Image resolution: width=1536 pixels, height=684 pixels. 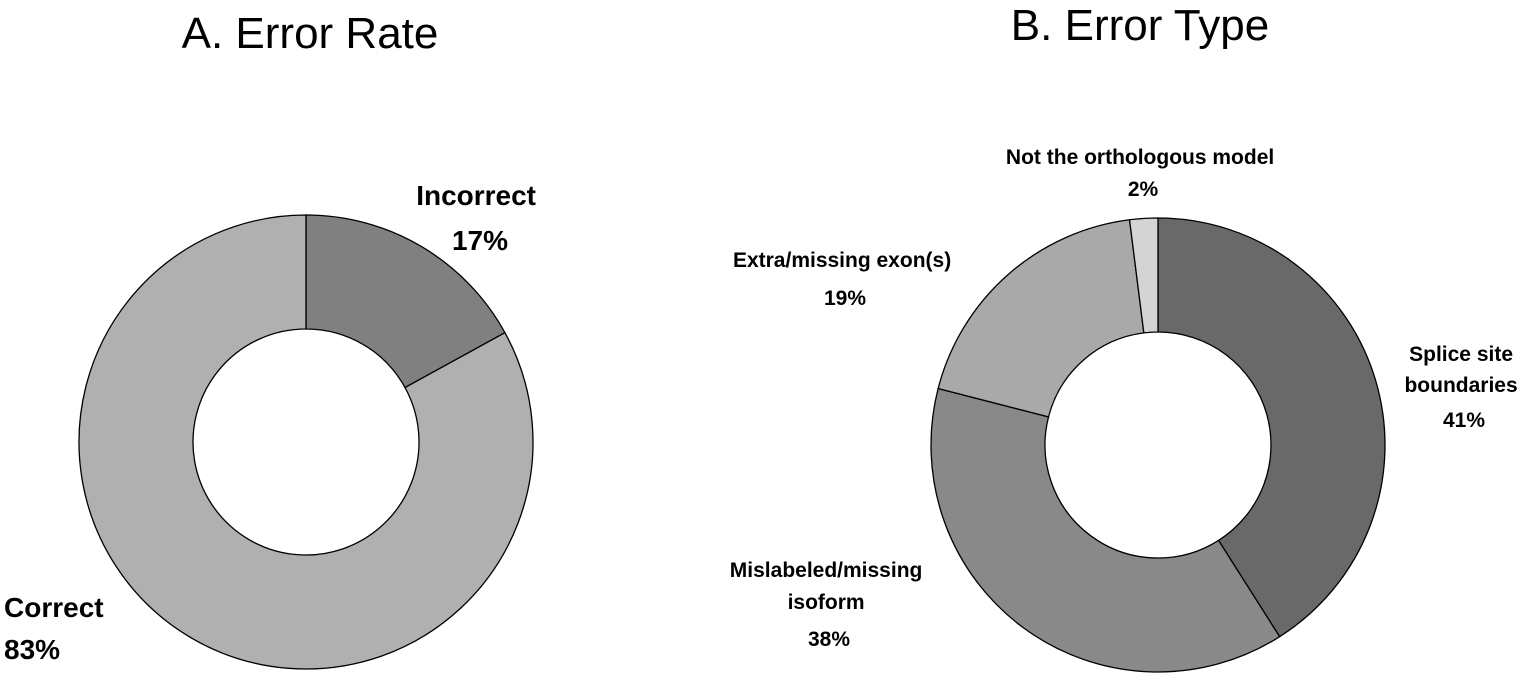 I want to click on chart-b-slice-mislabeled-missing-isoform, so click(x=1105, y=530).